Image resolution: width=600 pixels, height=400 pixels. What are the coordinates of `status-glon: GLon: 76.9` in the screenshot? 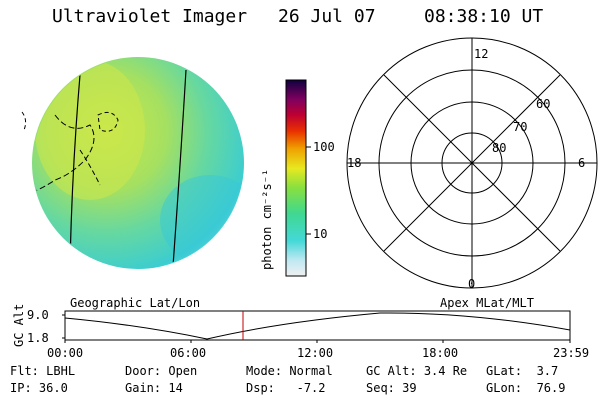 It's located at (526, 388).